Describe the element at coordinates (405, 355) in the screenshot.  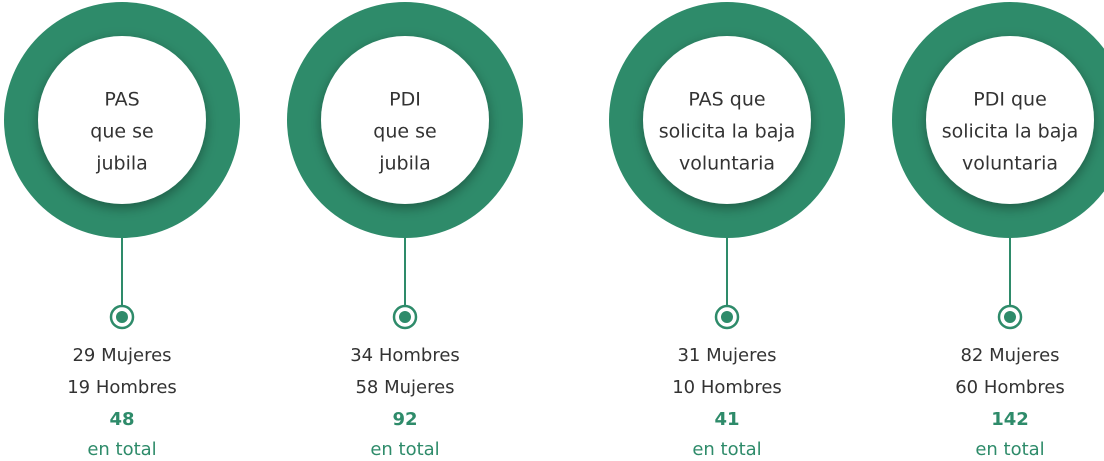
I see `count-line: 34 Hombres` at that location.